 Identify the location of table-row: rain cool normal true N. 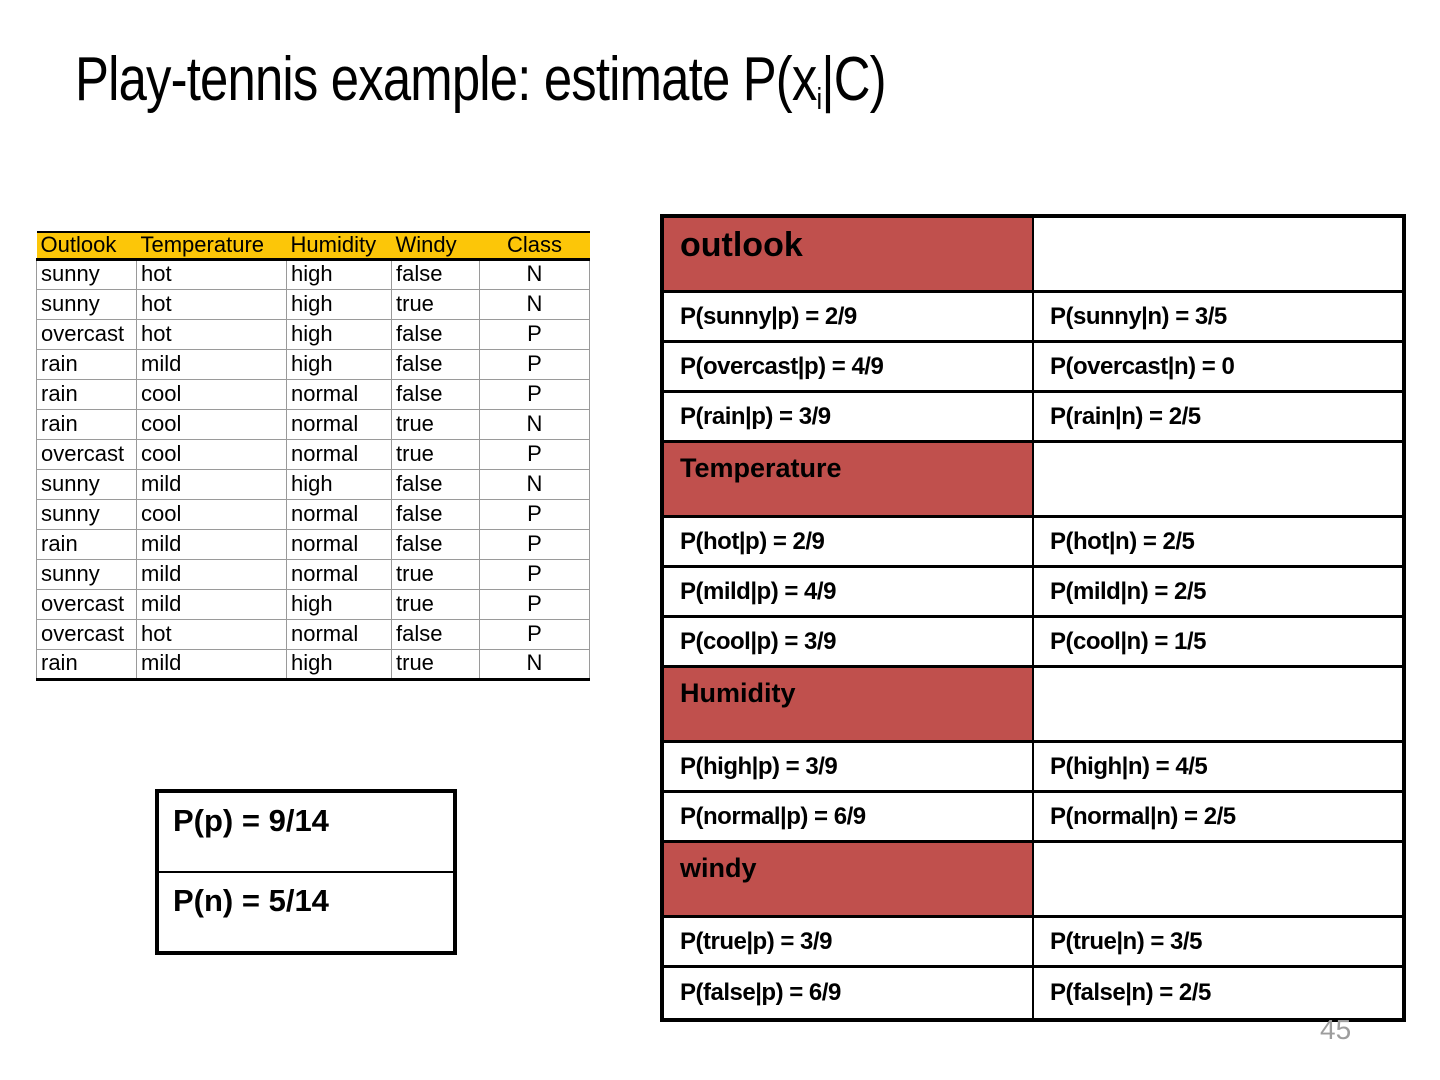
(313, 424).